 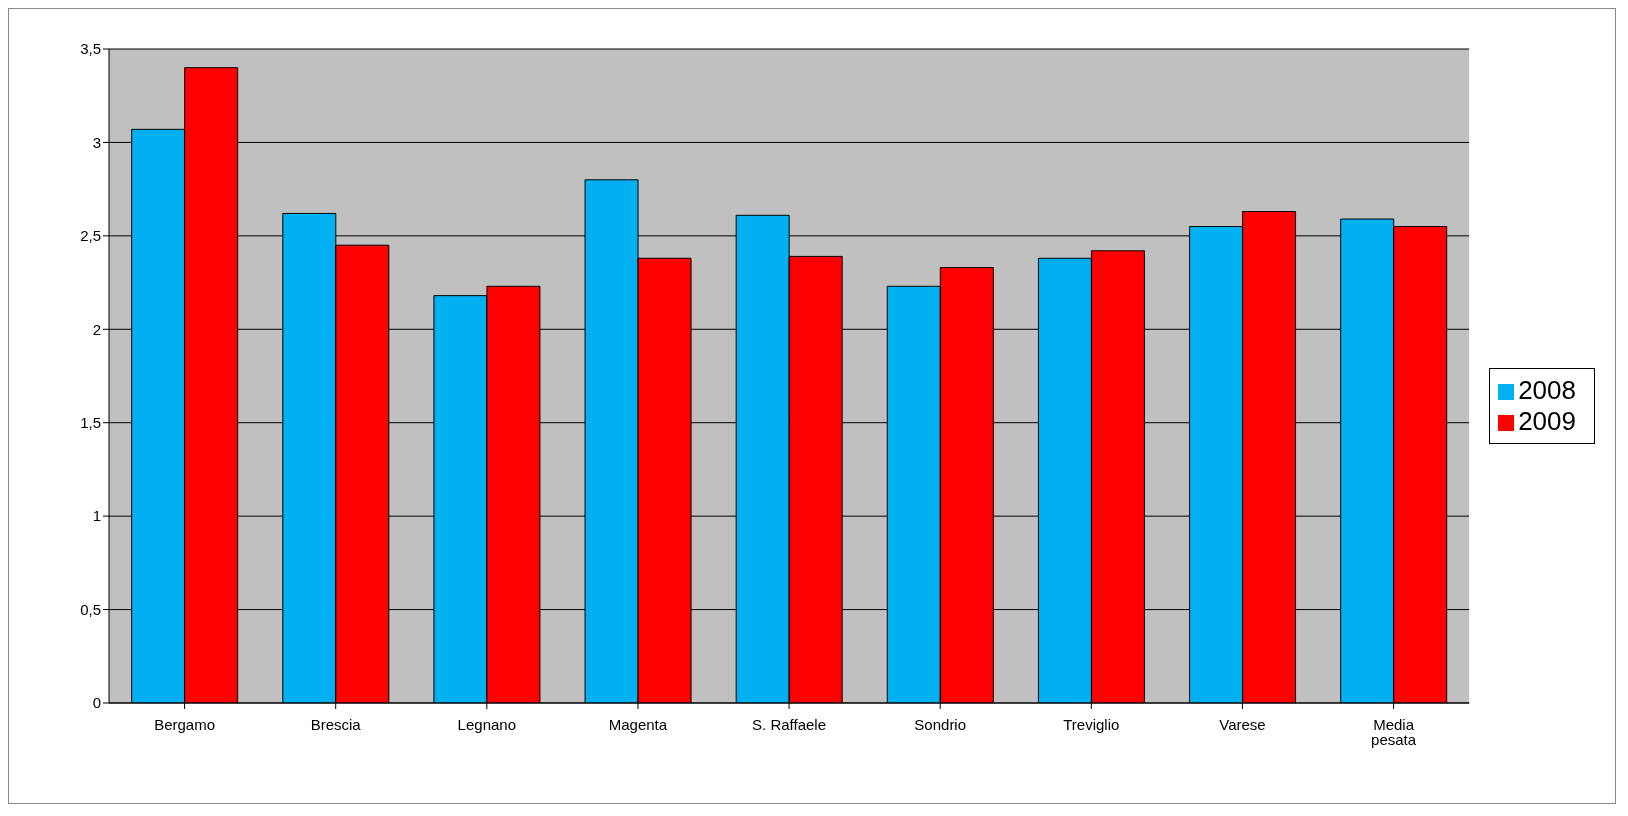 I want to click on y-tick-label: 1, so click(x=96, y=516).